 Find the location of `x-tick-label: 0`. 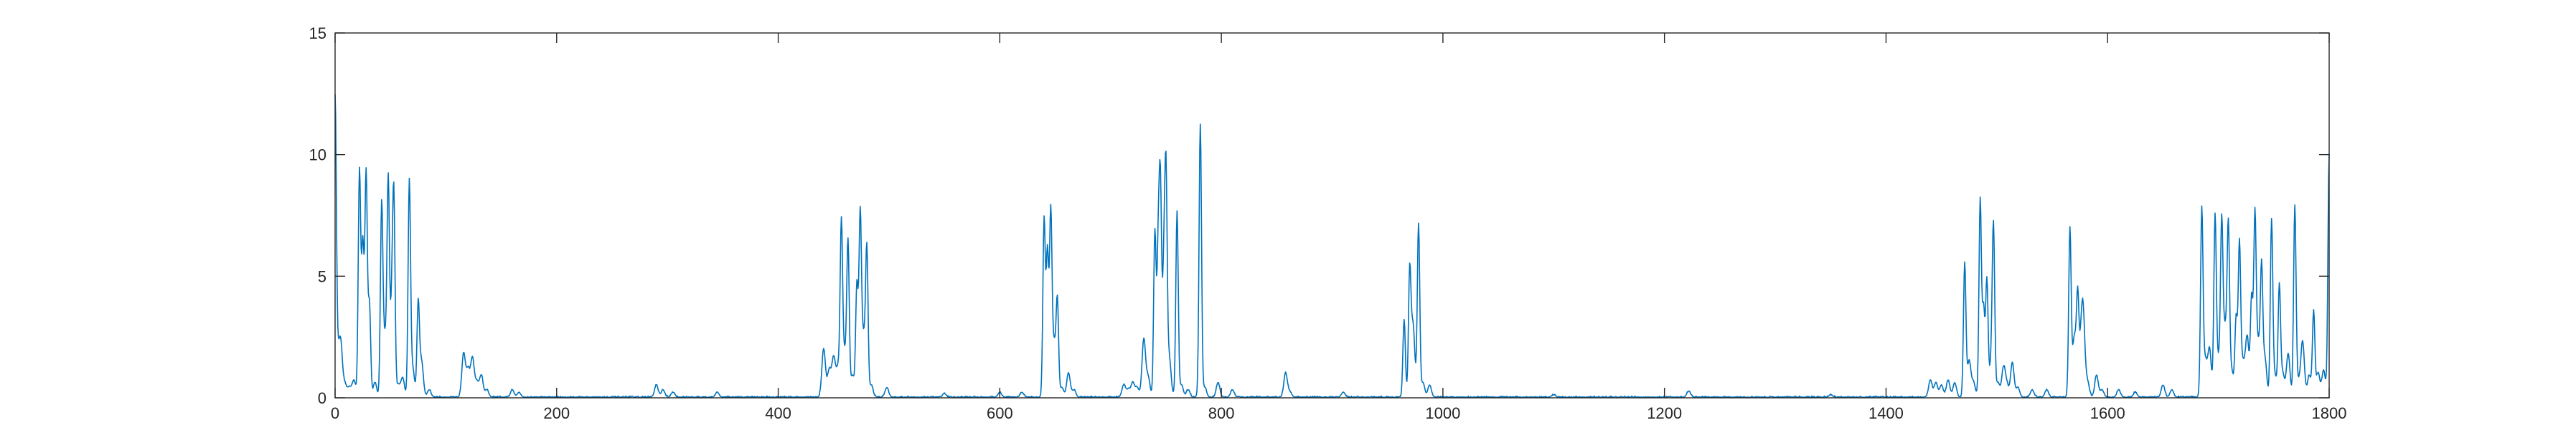

x-tick-label: 0 is located at coordinates (335, 413).